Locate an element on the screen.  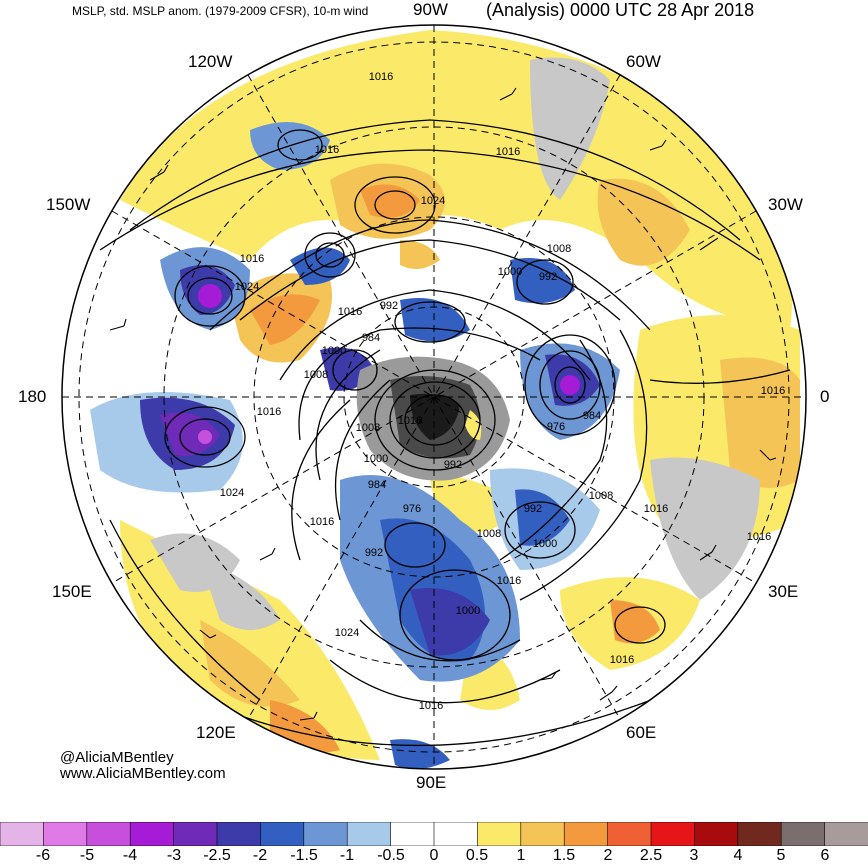
author-credit: @AliciaMBentley www.AliciaMBentley.com is located at coordinates (143, 766).